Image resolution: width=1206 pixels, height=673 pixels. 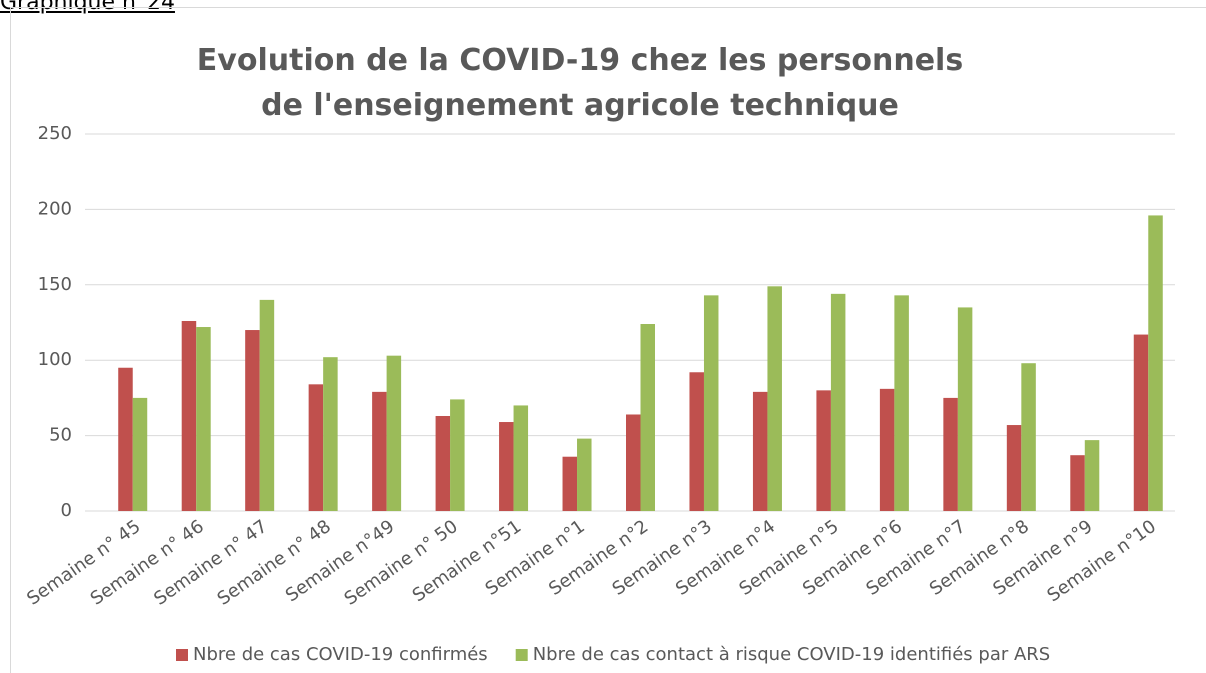 I want to click on x-tick-label: Semaine n° 47, so click(x=210, y=563).